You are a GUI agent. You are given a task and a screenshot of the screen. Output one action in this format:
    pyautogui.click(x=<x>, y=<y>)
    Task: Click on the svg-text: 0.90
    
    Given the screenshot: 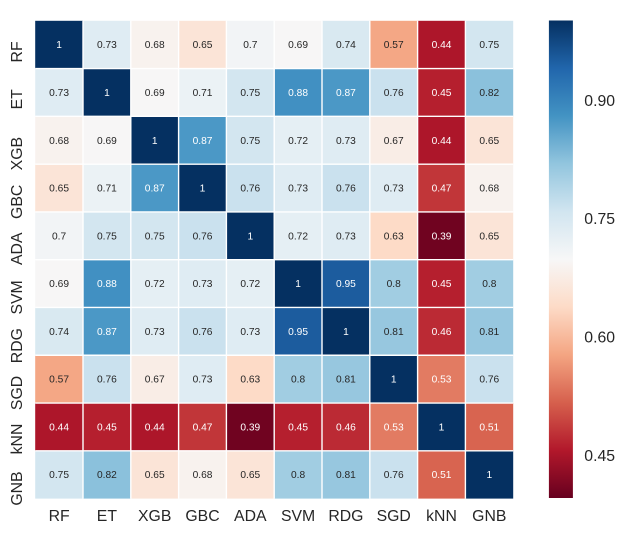 What is the action you would take?
    pyautogui.click(x=599, y=101)
    